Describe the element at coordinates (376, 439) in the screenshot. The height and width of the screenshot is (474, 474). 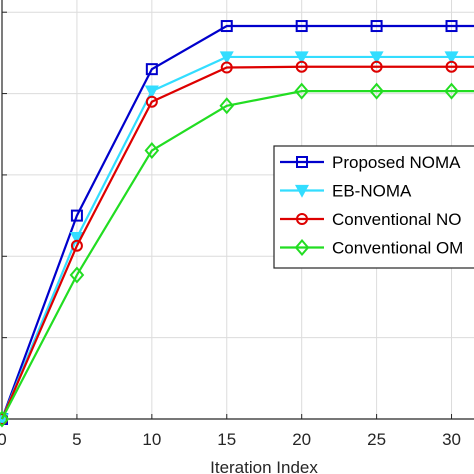
I see `x-tick-label: 25` at that location.